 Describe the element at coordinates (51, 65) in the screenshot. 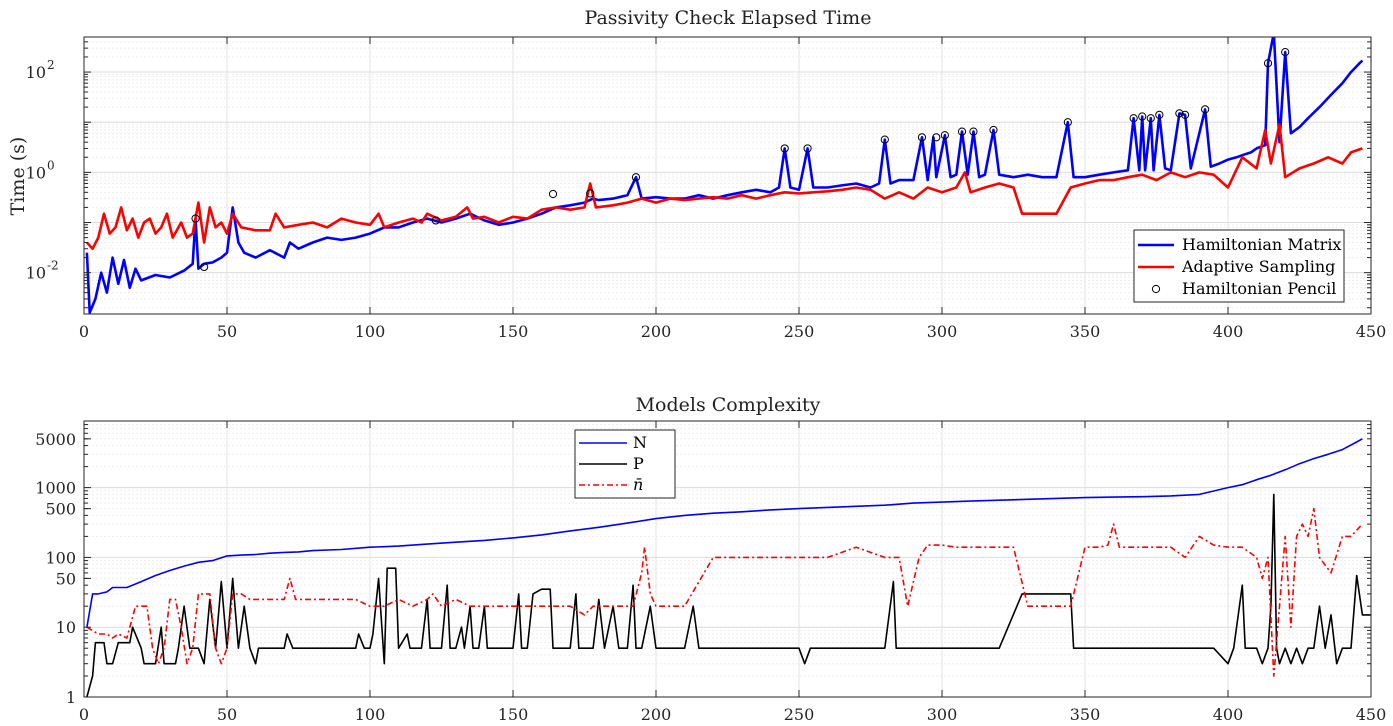

I see `y-tick-exponent: 2` at that location.